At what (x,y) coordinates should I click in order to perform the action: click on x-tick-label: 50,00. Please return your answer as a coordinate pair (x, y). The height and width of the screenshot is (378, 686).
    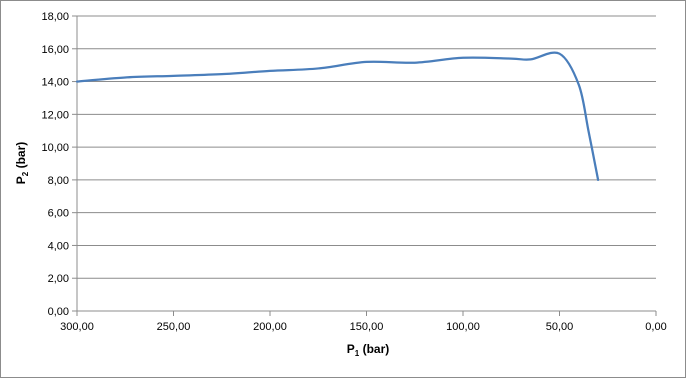
    Looking at the image, I should click on (560, 327).